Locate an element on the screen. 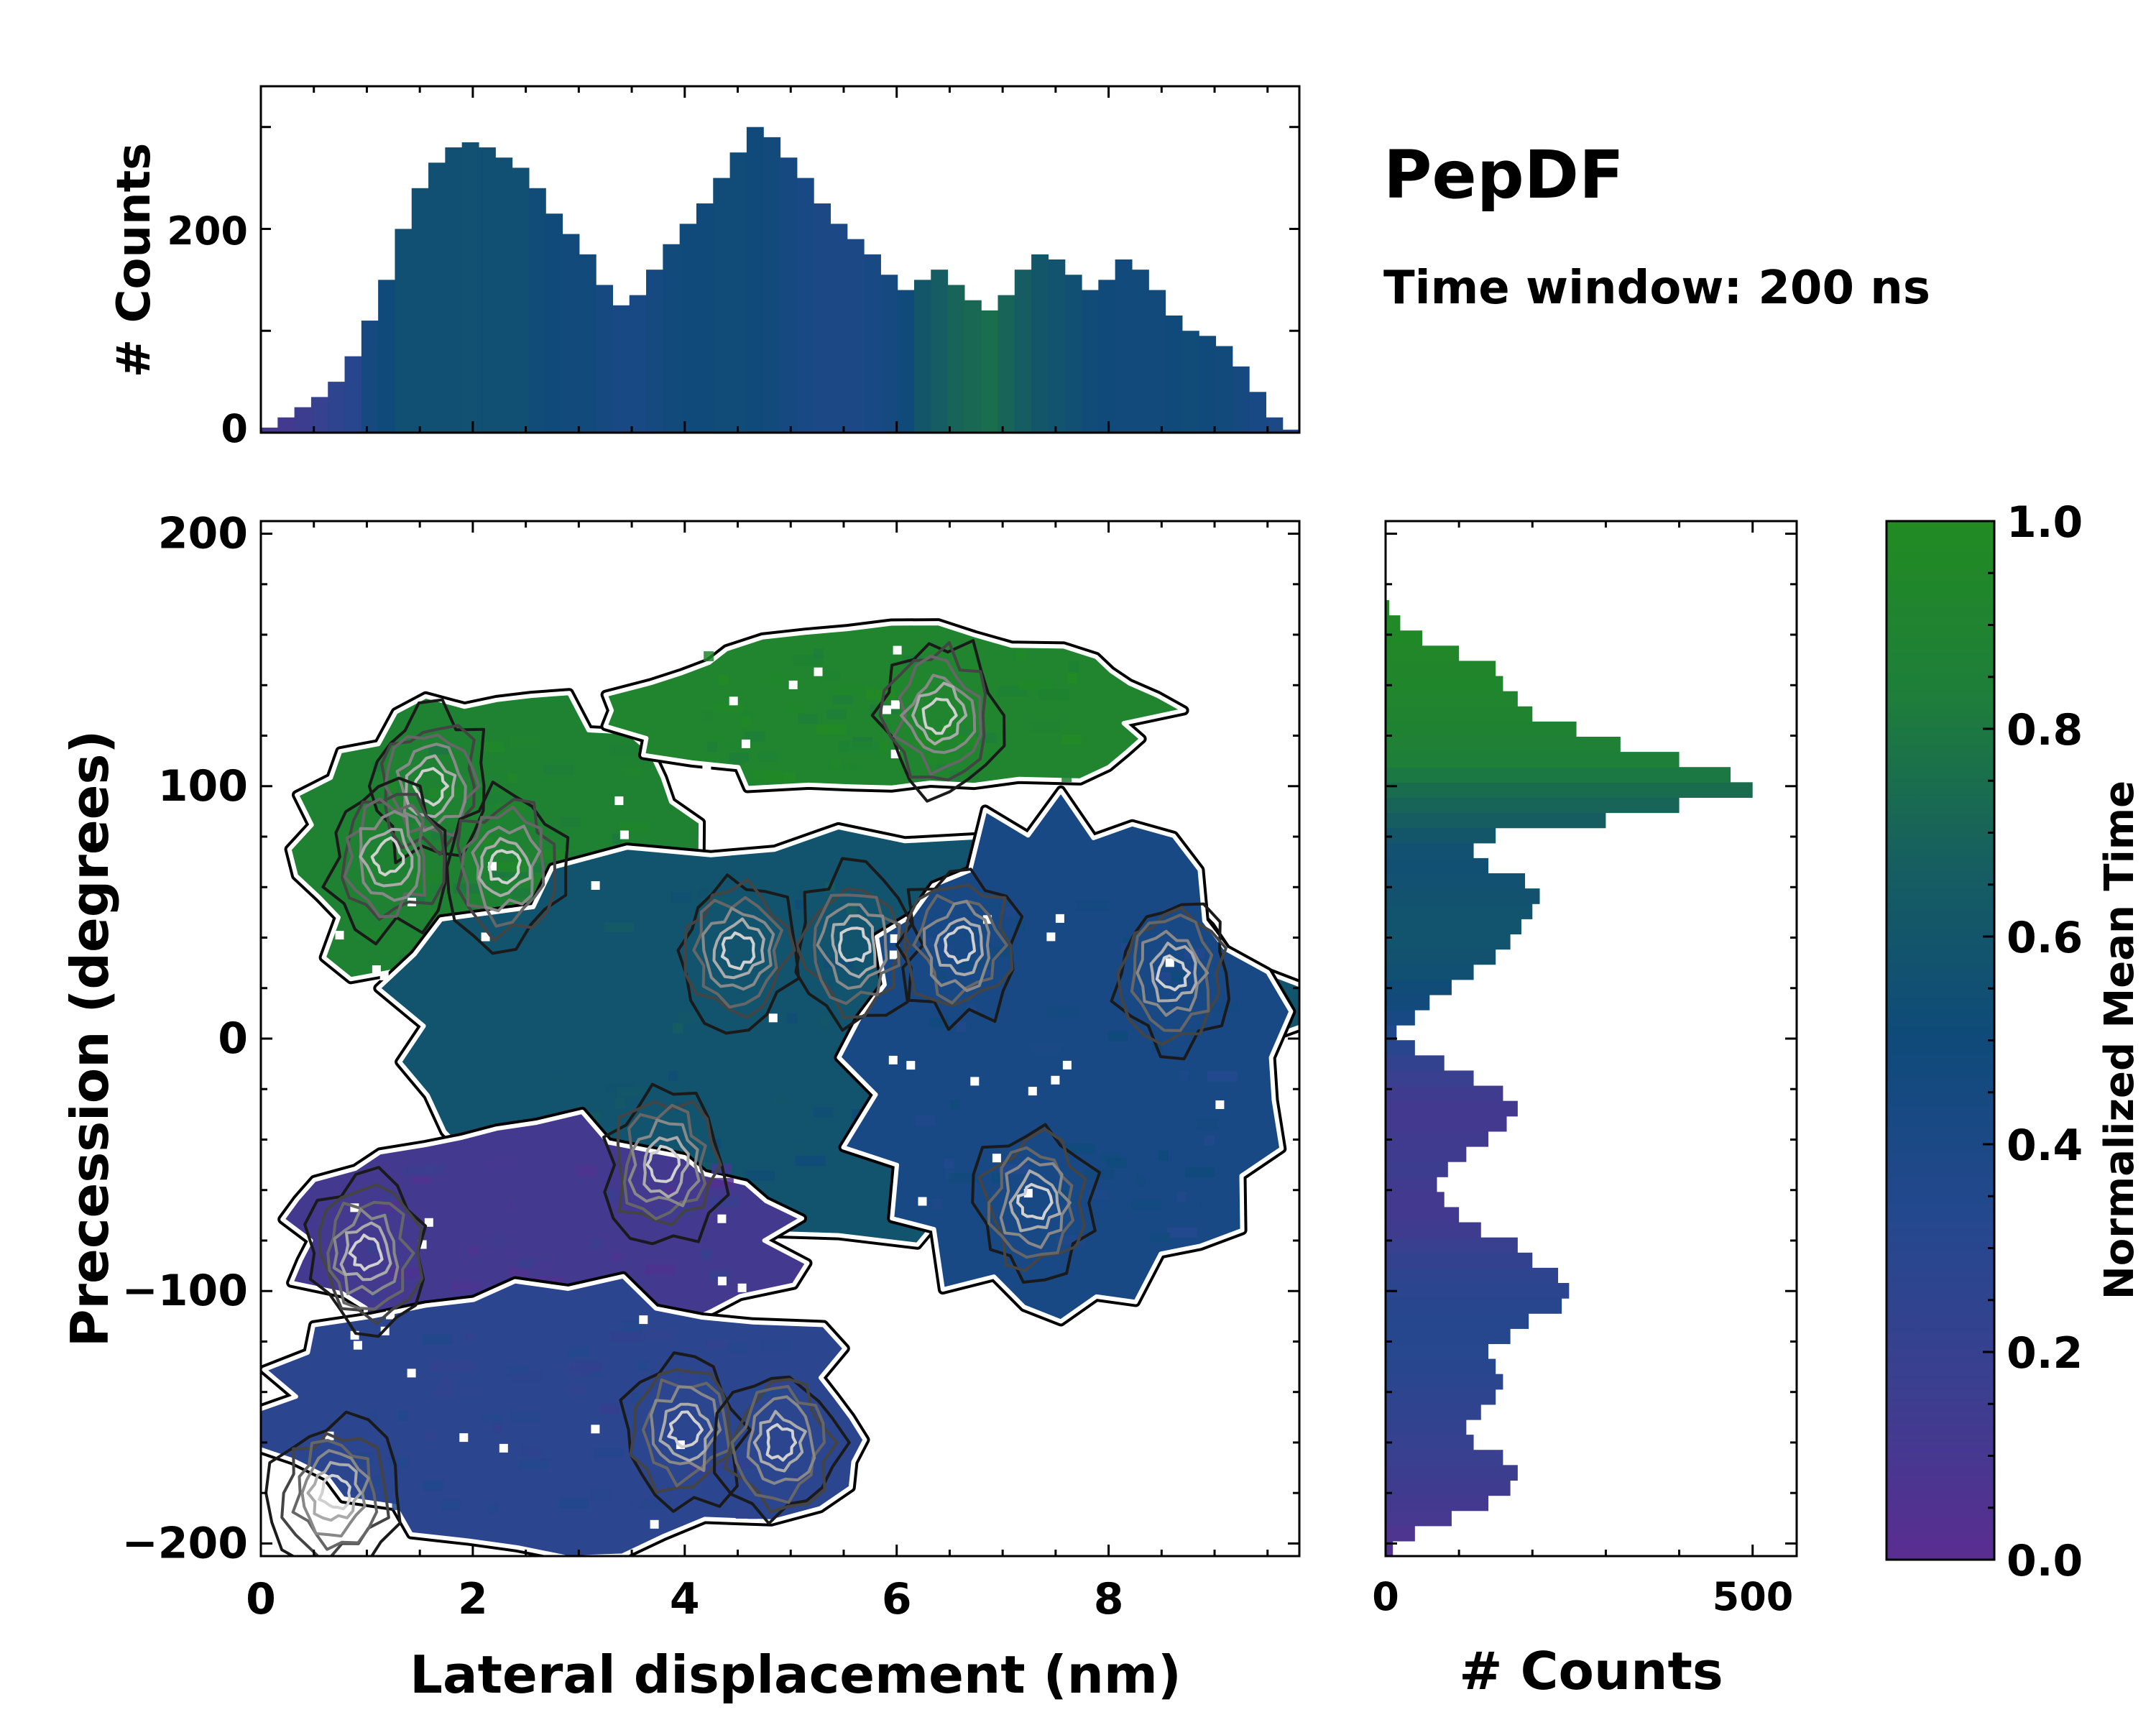 The height and width of the screenshot is (1725, 2156). right-histogram: 0 500 # Counts is located at coordinates (1585, 1110).